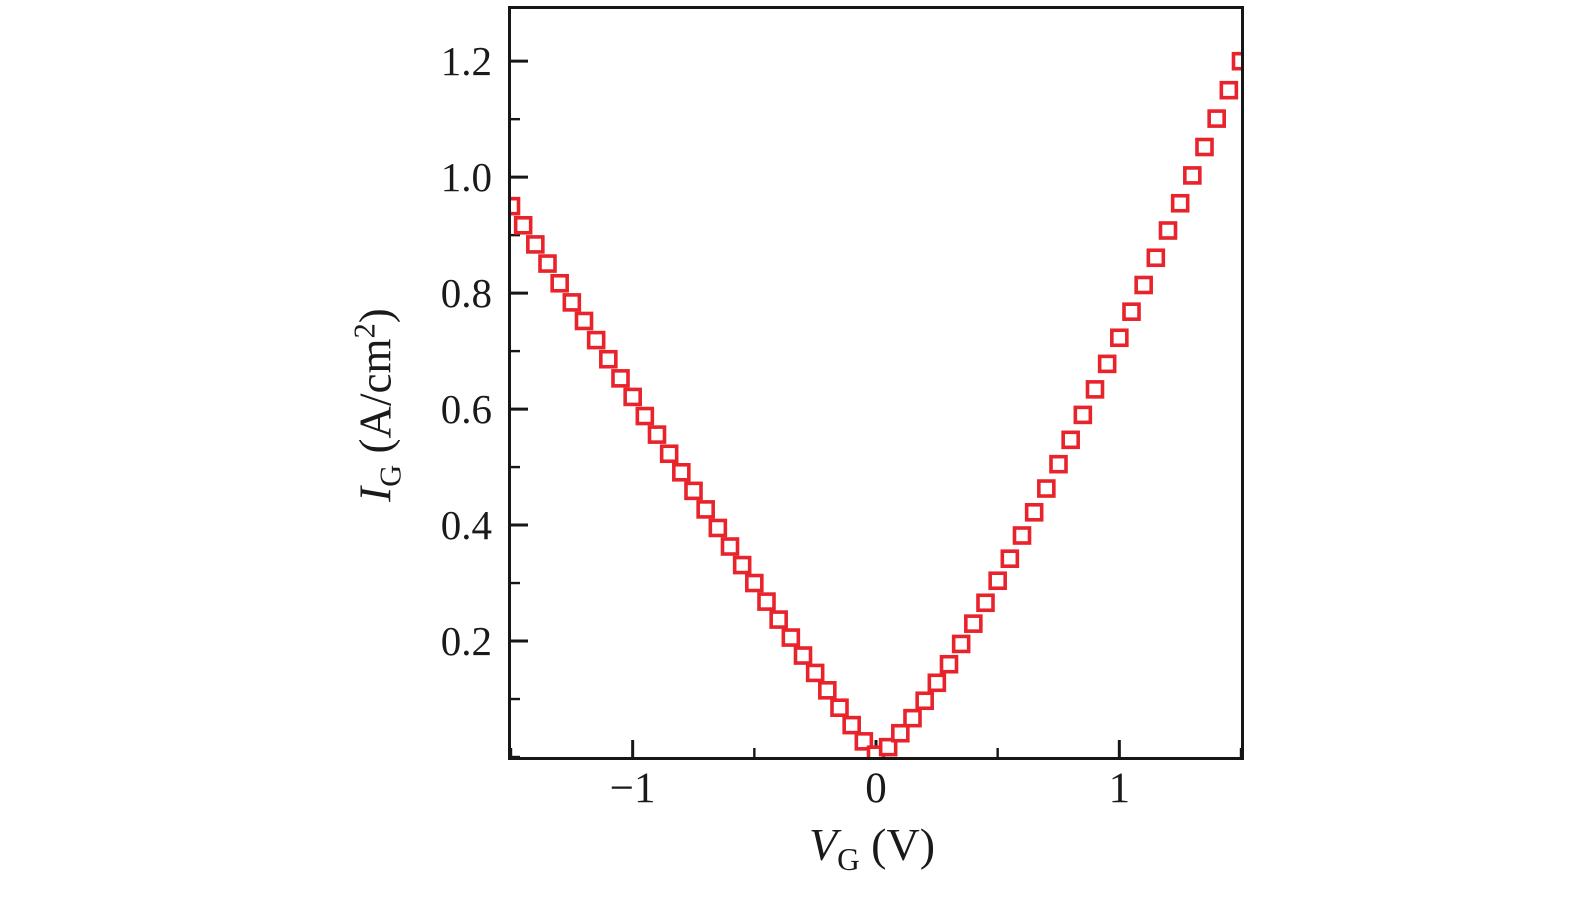 The height and width of the screenshot is (906, 1575). What do you see at coordinates (364, 331) in the screenshot?
I see `y-axis-exponent: 2` at bounding box center [364, 331].